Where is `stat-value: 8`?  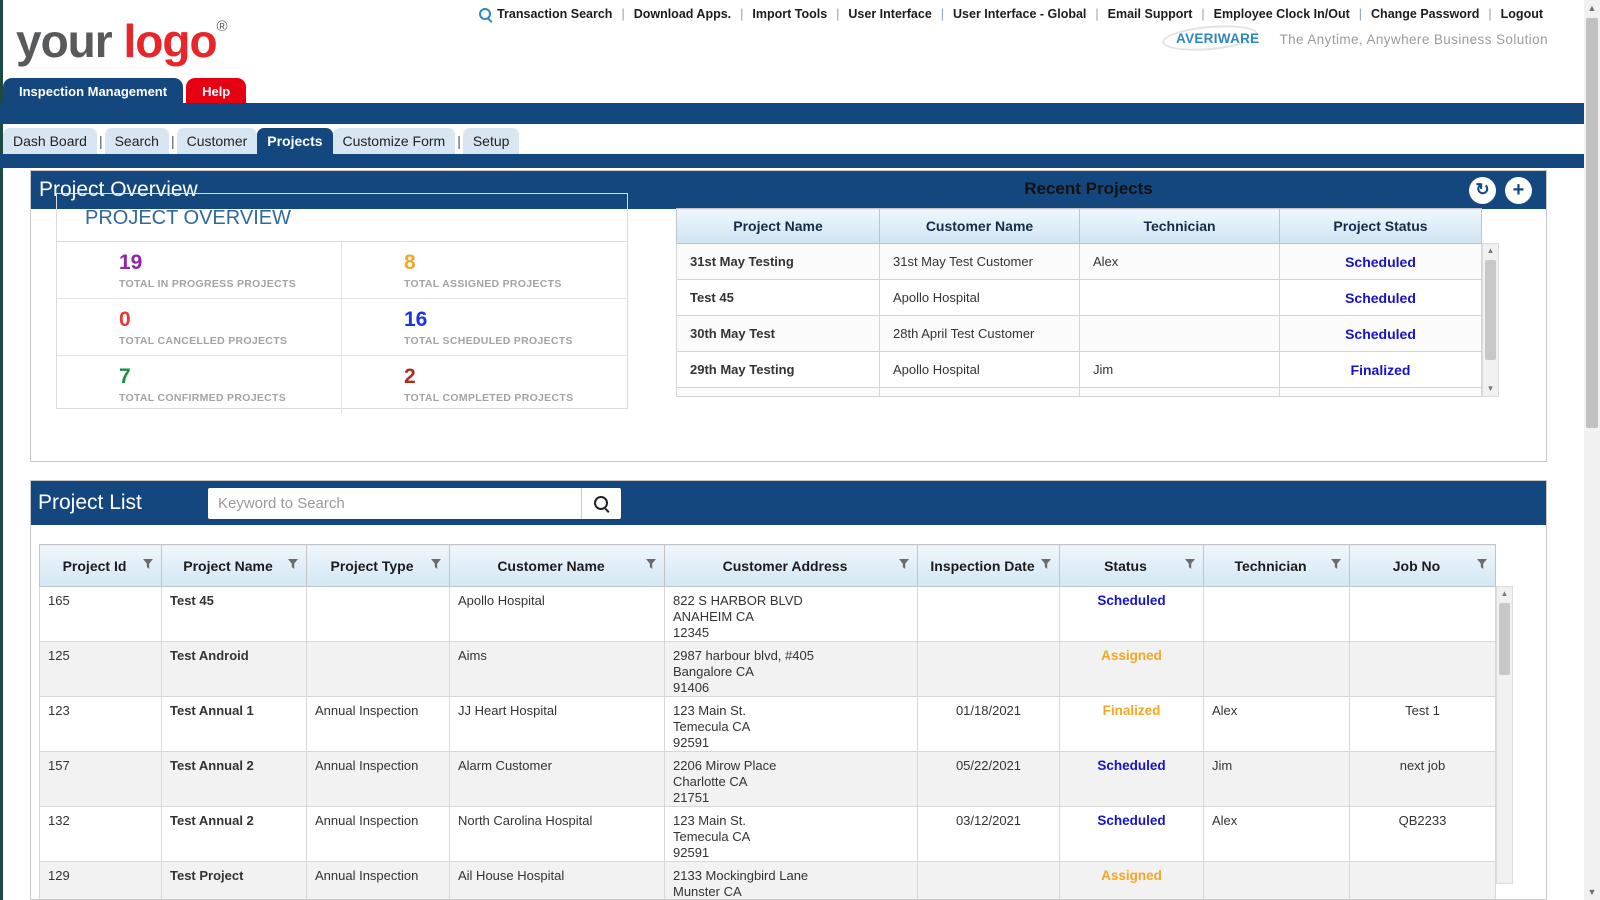 stat-value: 8 is located at coordinates (410, 262).